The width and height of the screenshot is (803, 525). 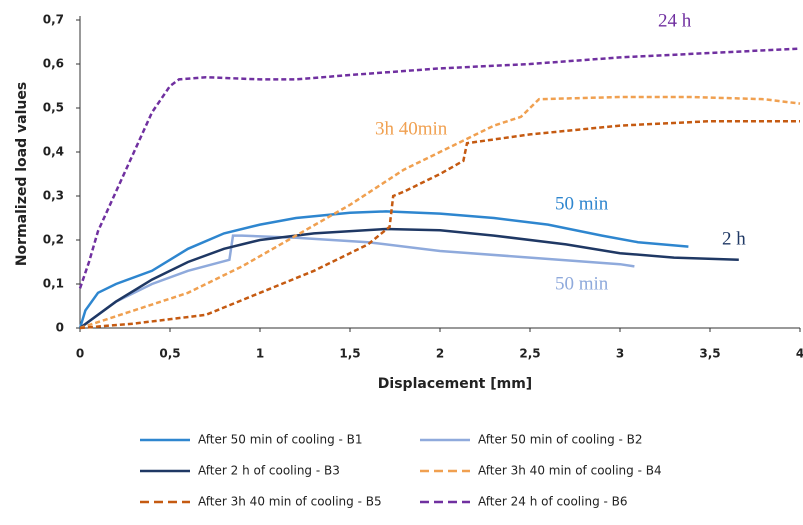 What do you see at coordinates (53, 152) in the screenshot?
I see `y-tick-label: 0,4` at bounding box center [53, 152].